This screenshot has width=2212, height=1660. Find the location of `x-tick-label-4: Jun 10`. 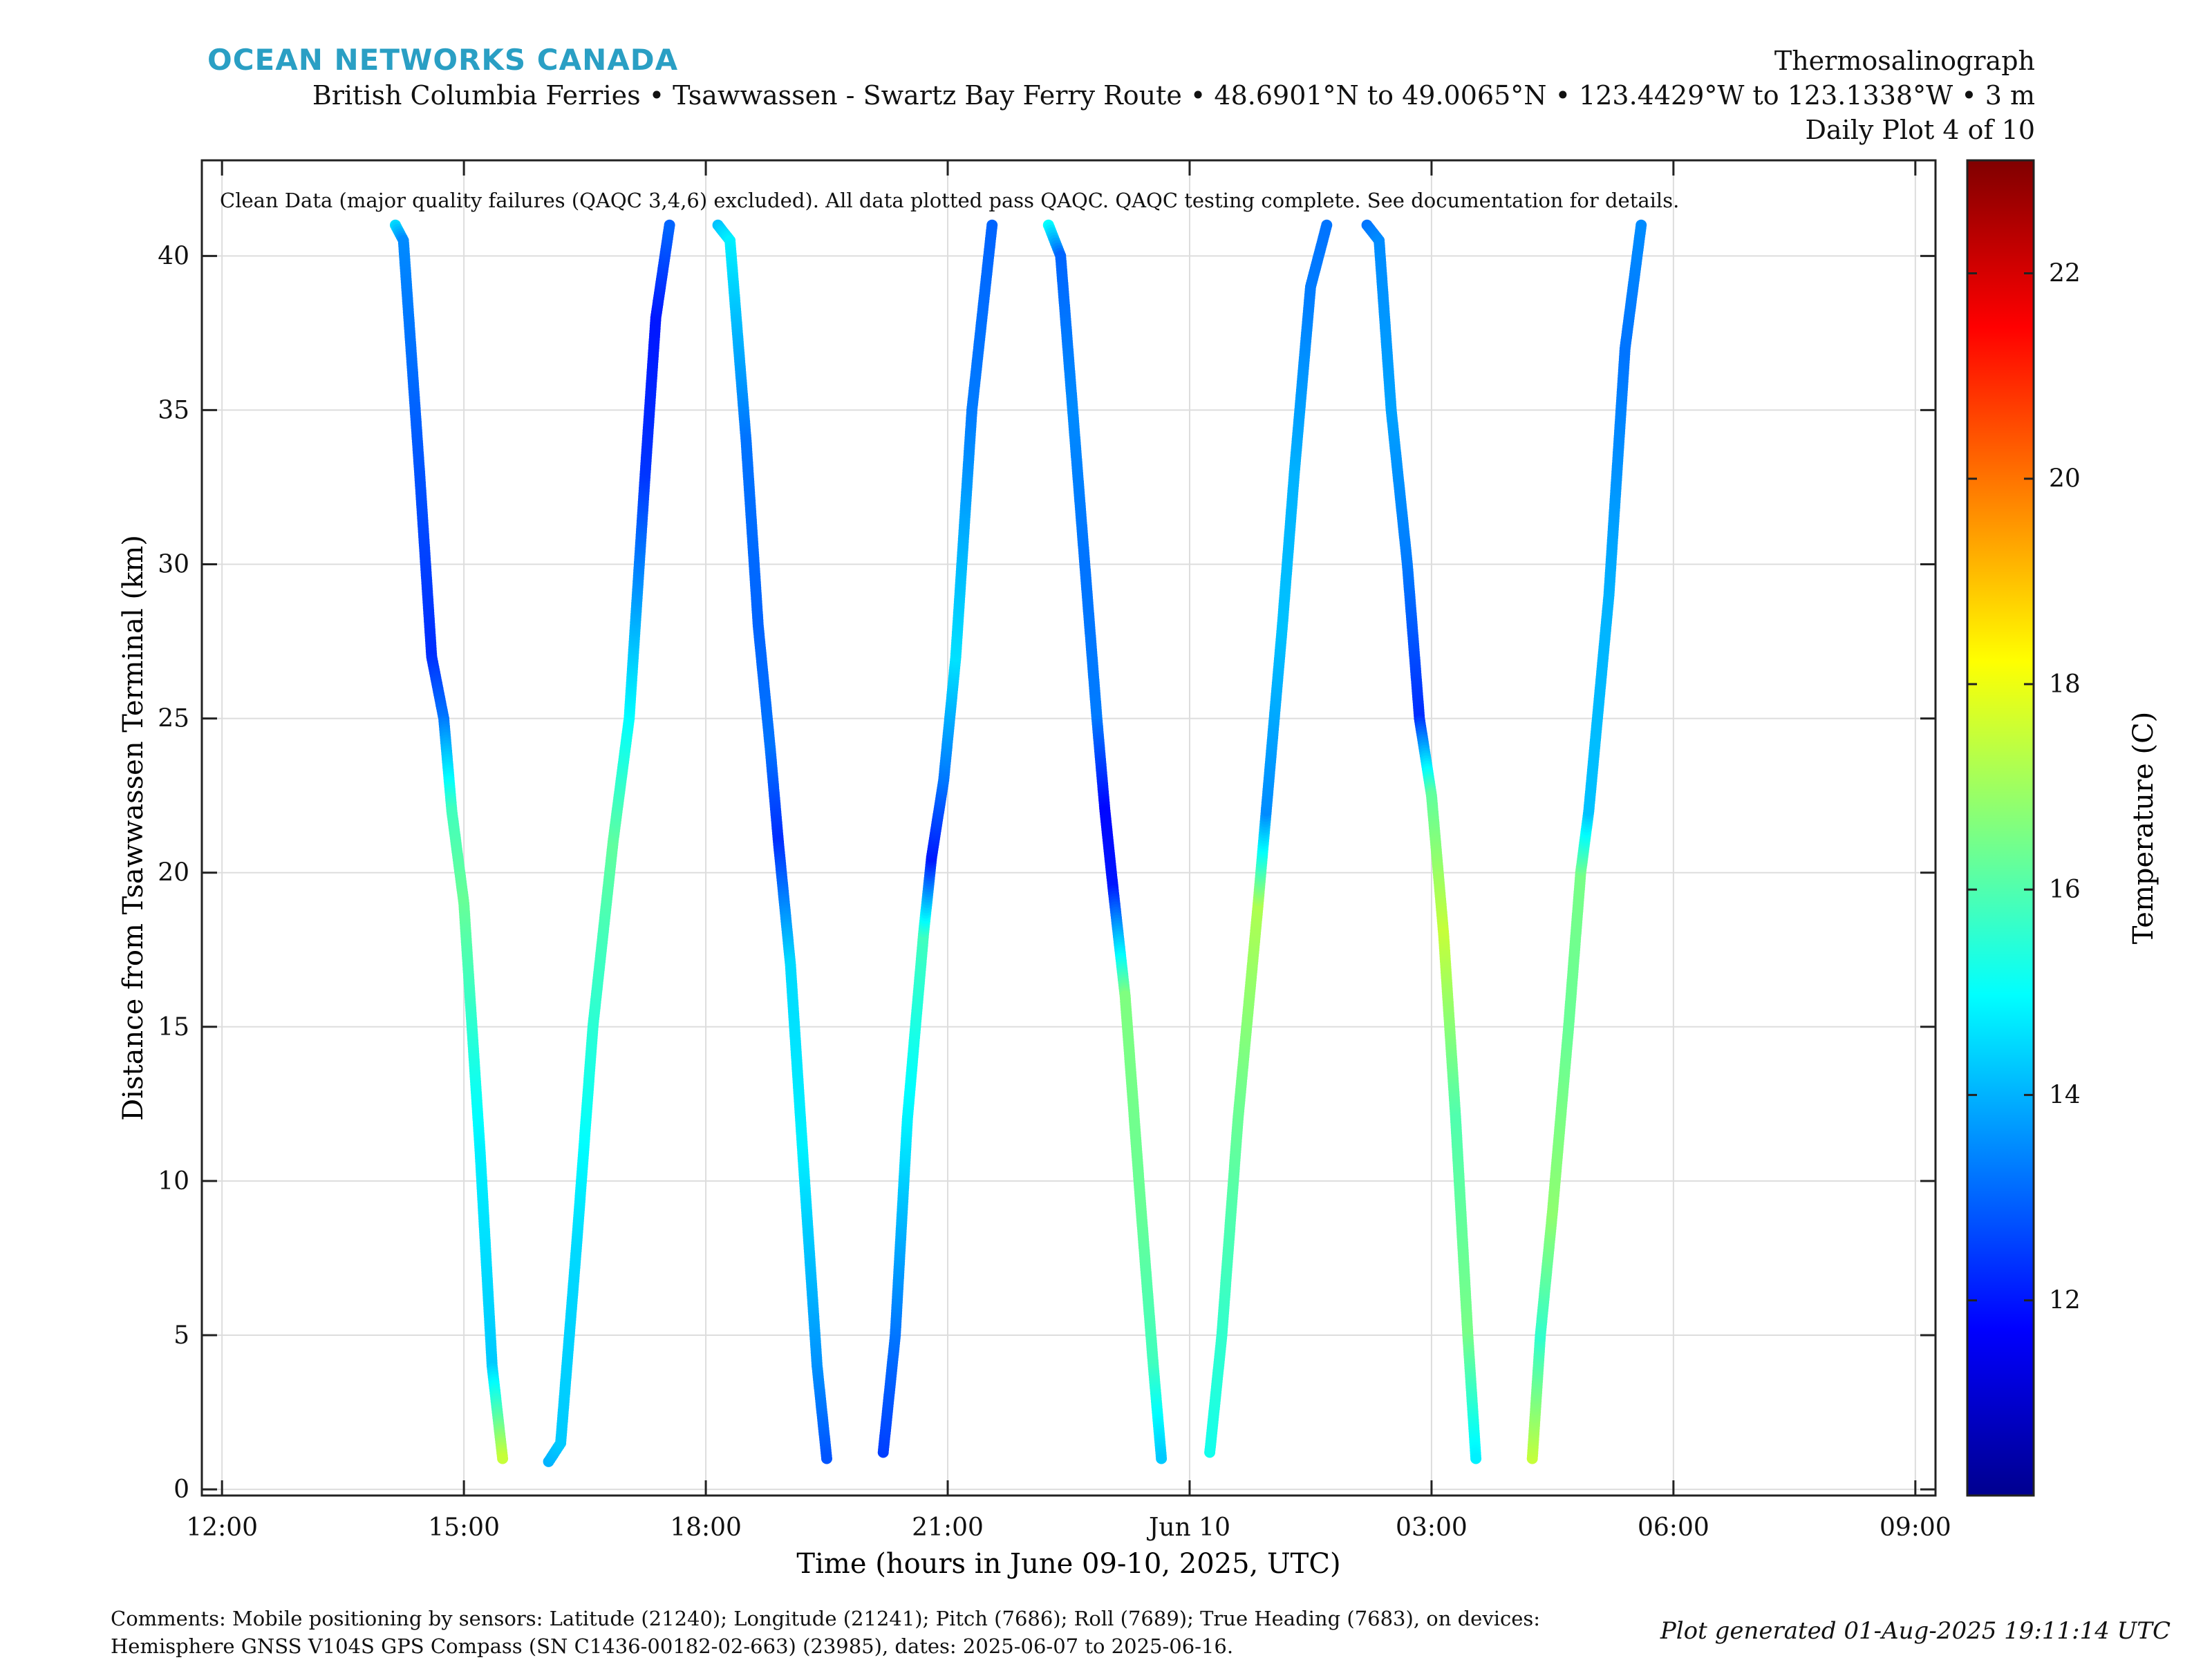

x-tick-label-4: Jun 10 is located at coordinates (1188, 1527).